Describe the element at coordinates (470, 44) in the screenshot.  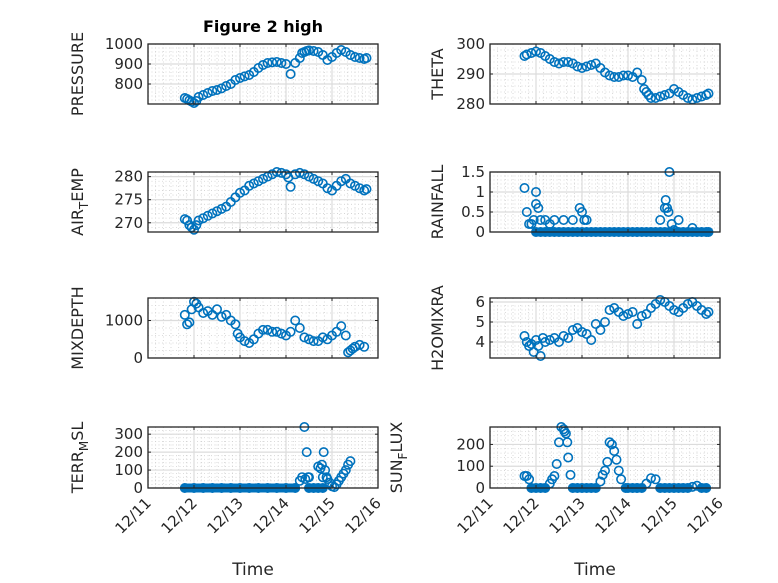
I see `y-tick-label: 300` at that location.